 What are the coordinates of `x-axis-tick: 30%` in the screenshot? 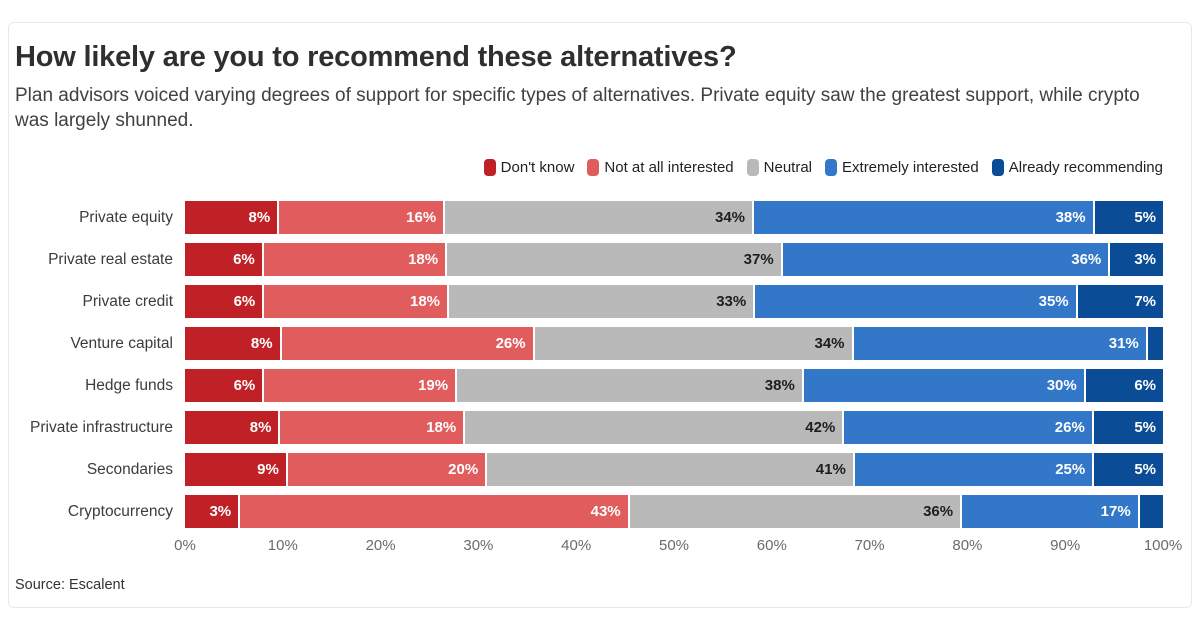 It's located at (478, 545).